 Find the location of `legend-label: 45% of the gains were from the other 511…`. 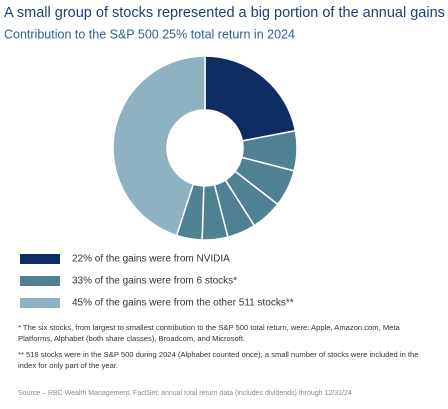

legend-label: 45% of the gains were from the other 511… is located at coordinates (183, 303).